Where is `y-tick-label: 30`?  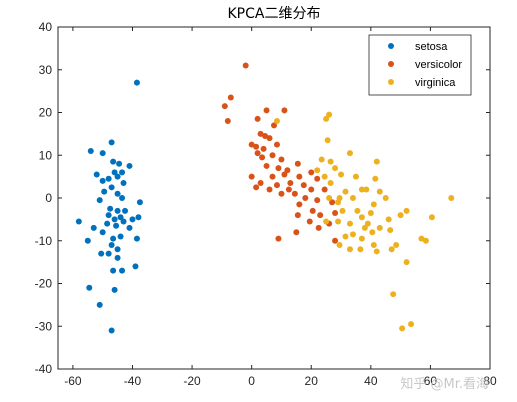
y-tick-label: 30 is located at coordinates (46, 70).